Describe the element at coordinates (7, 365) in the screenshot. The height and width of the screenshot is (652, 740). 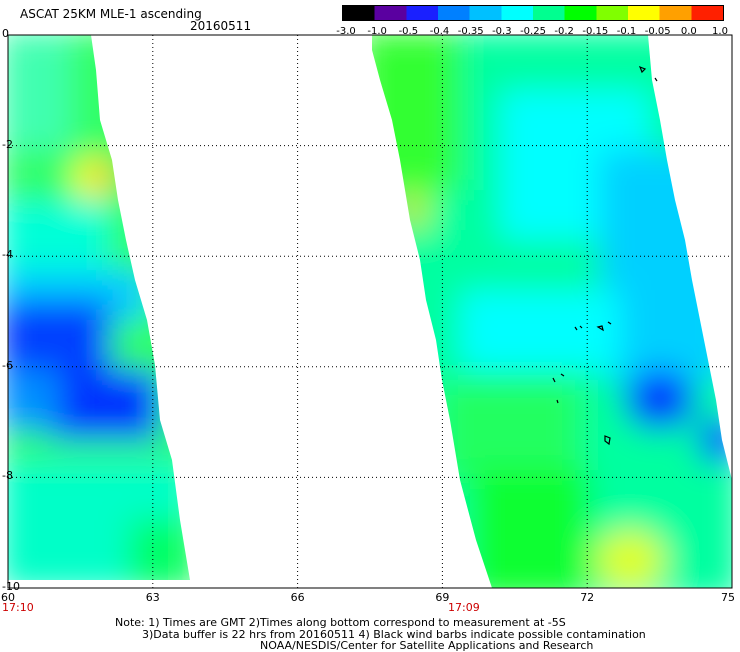
I see `latitude-label: -6` at that location.